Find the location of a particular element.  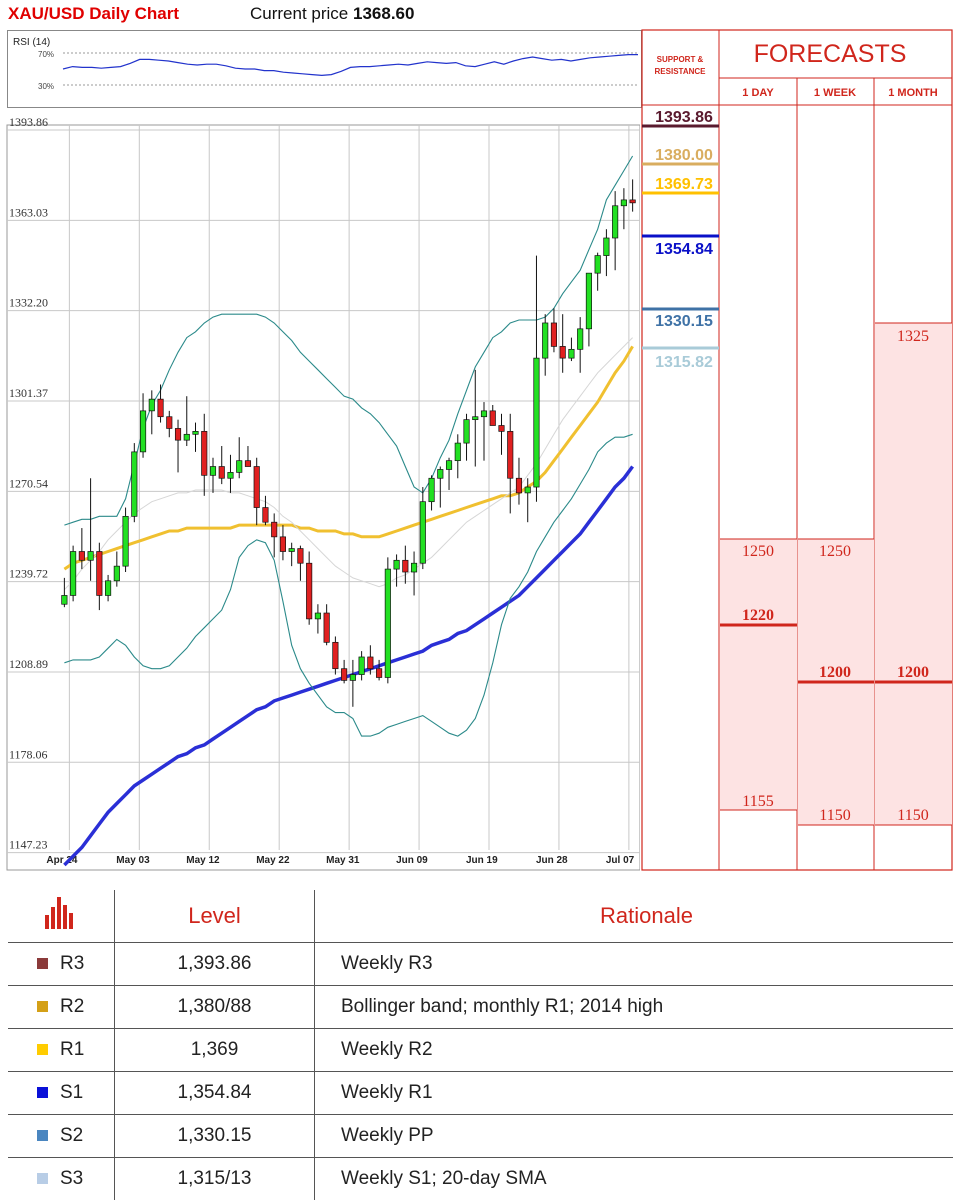

forecasts-title: FORECASTS is located at coordinates (830, 54).